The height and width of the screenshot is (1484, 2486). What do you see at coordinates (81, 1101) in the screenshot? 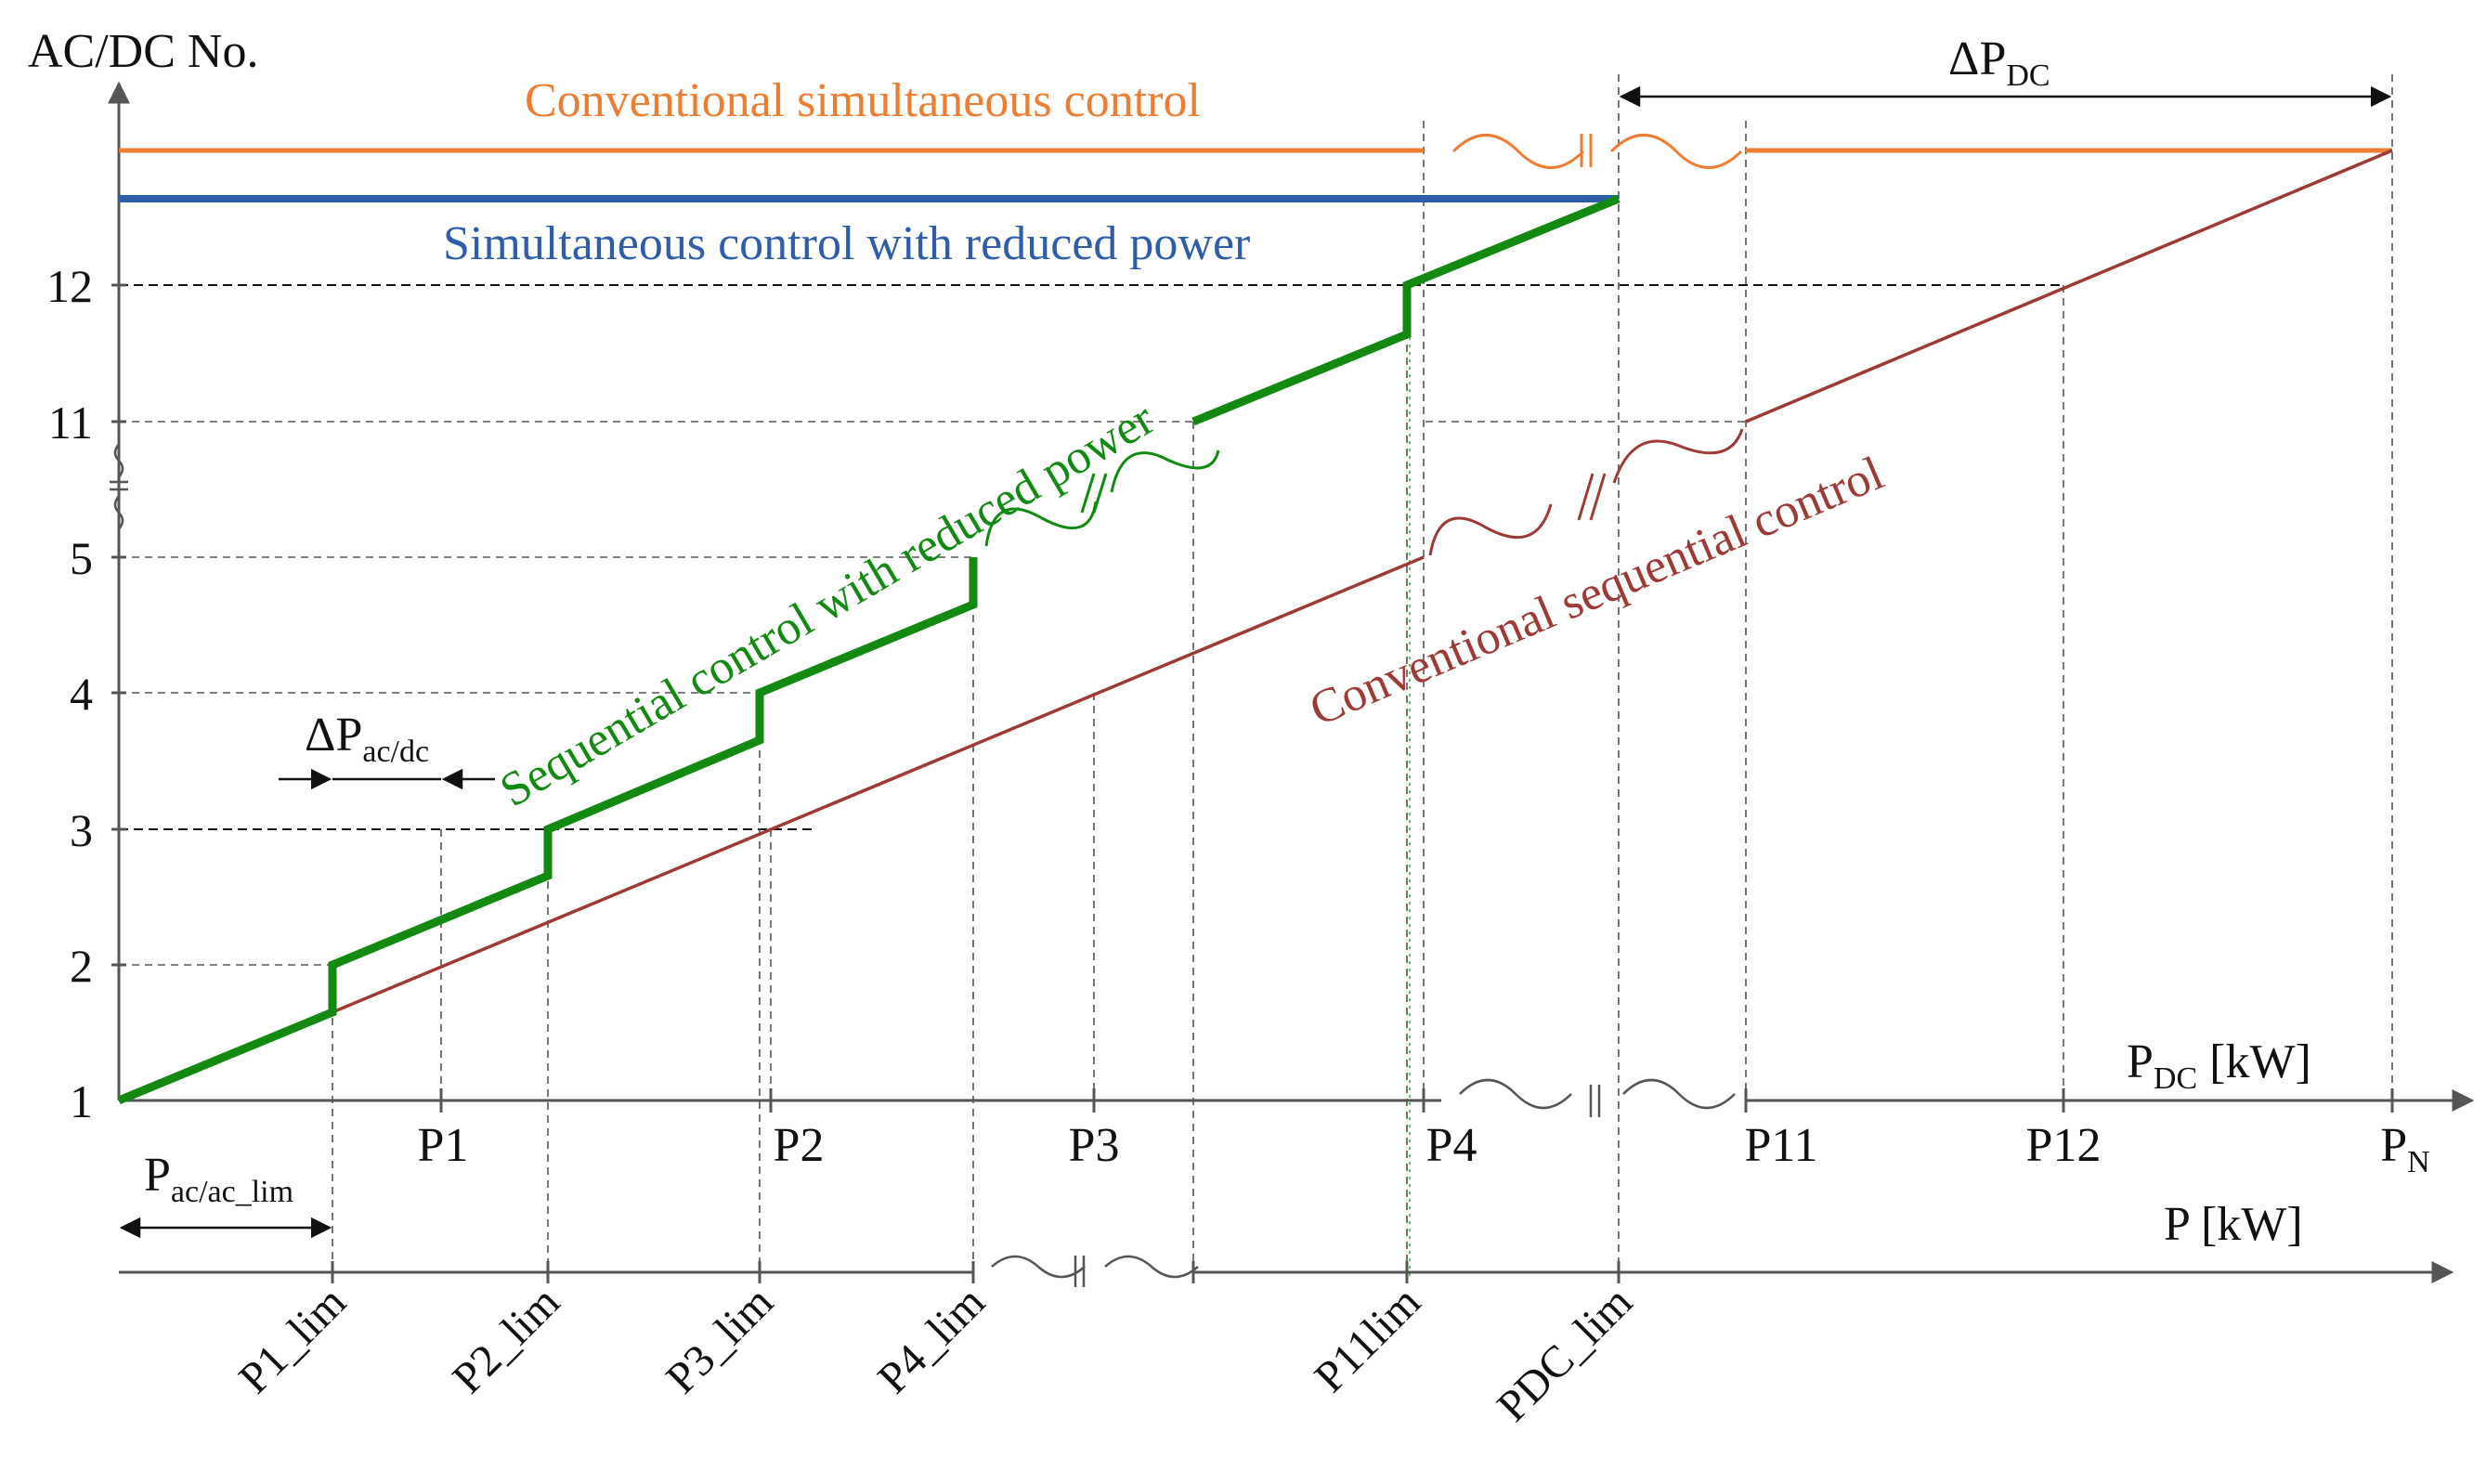
I see `y-tick-label: 1` at bounding box center [81, 1101].